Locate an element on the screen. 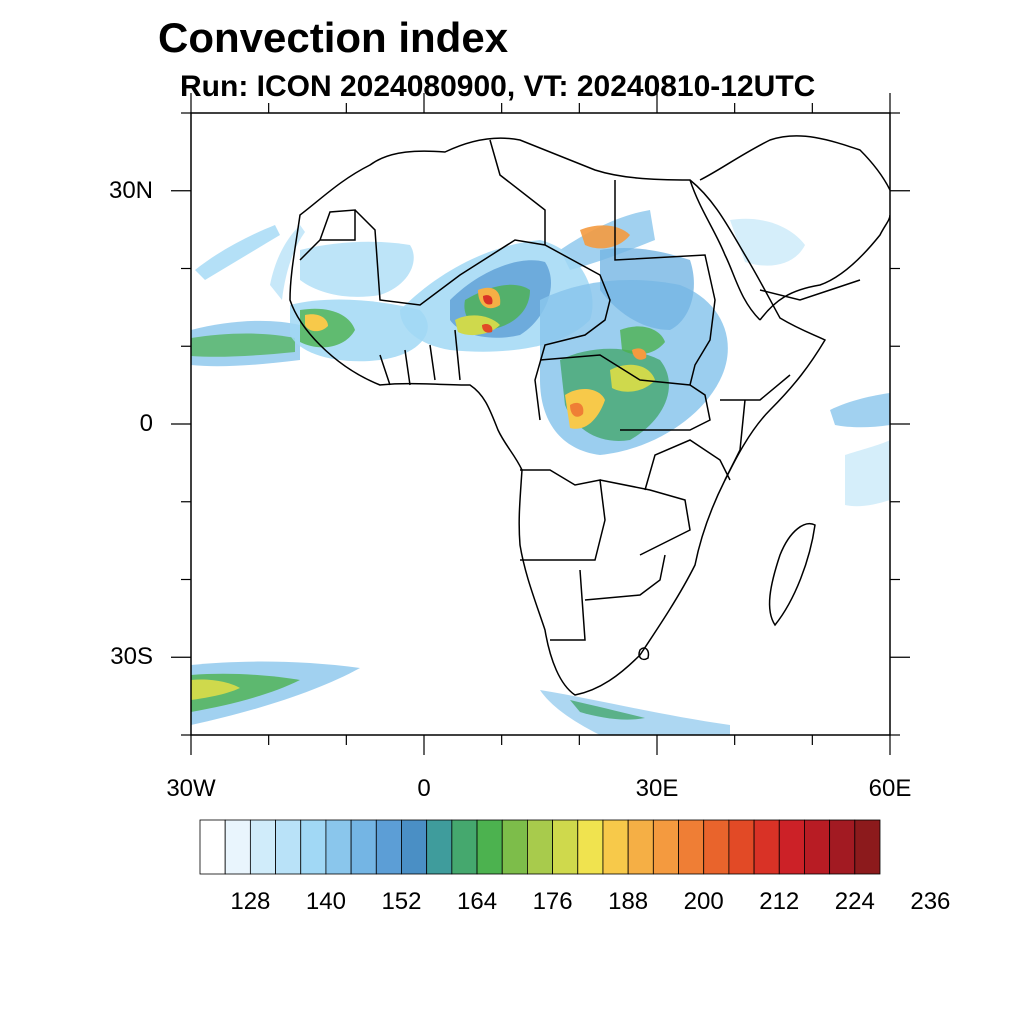 This screenshot has height=1024, width=1024. x-tick-label: 60E is located at coordinates (890, 788).